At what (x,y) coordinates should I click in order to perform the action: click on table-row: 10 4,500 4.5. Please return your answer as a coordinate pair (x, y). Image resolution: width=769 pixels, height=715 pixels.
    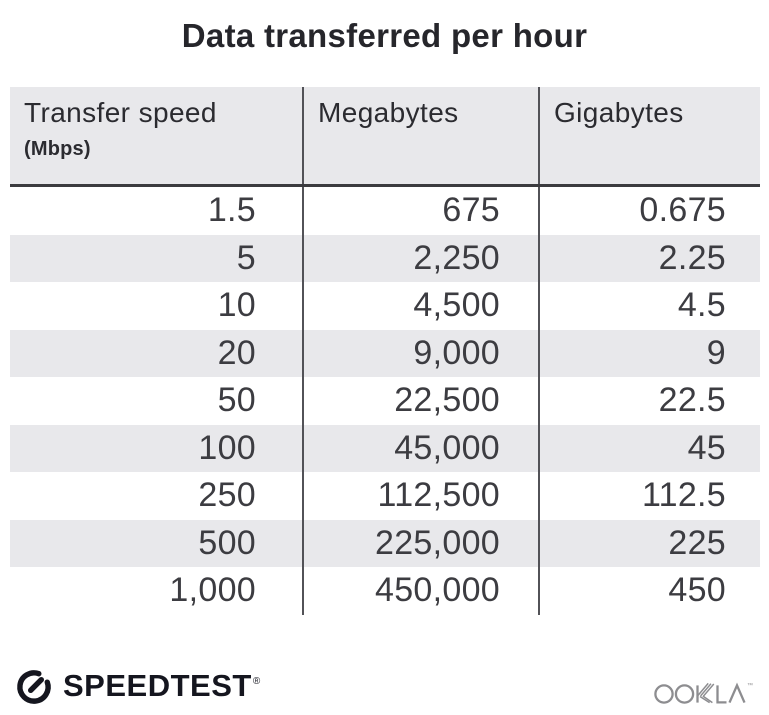
    Looking at the image, I should click on (385, 306).